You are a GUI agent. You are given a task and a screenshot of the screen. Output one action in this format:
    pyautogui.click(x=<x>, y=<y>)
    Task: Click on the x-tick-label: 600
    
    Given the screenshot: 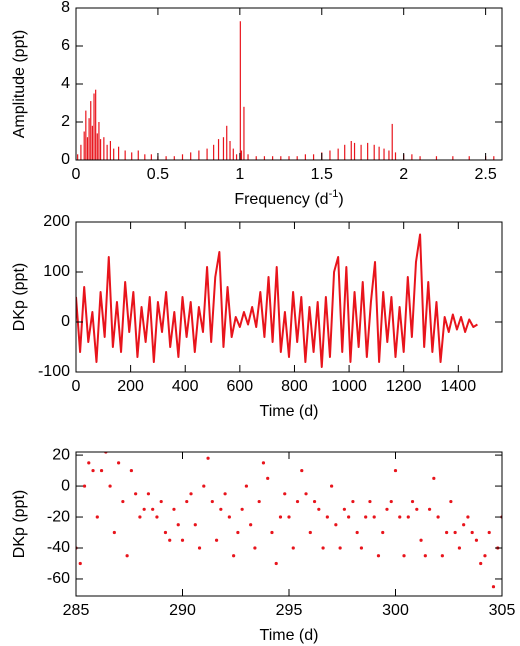 What is the action you would take?
    pyautogui.click(x=239, y=386)
    